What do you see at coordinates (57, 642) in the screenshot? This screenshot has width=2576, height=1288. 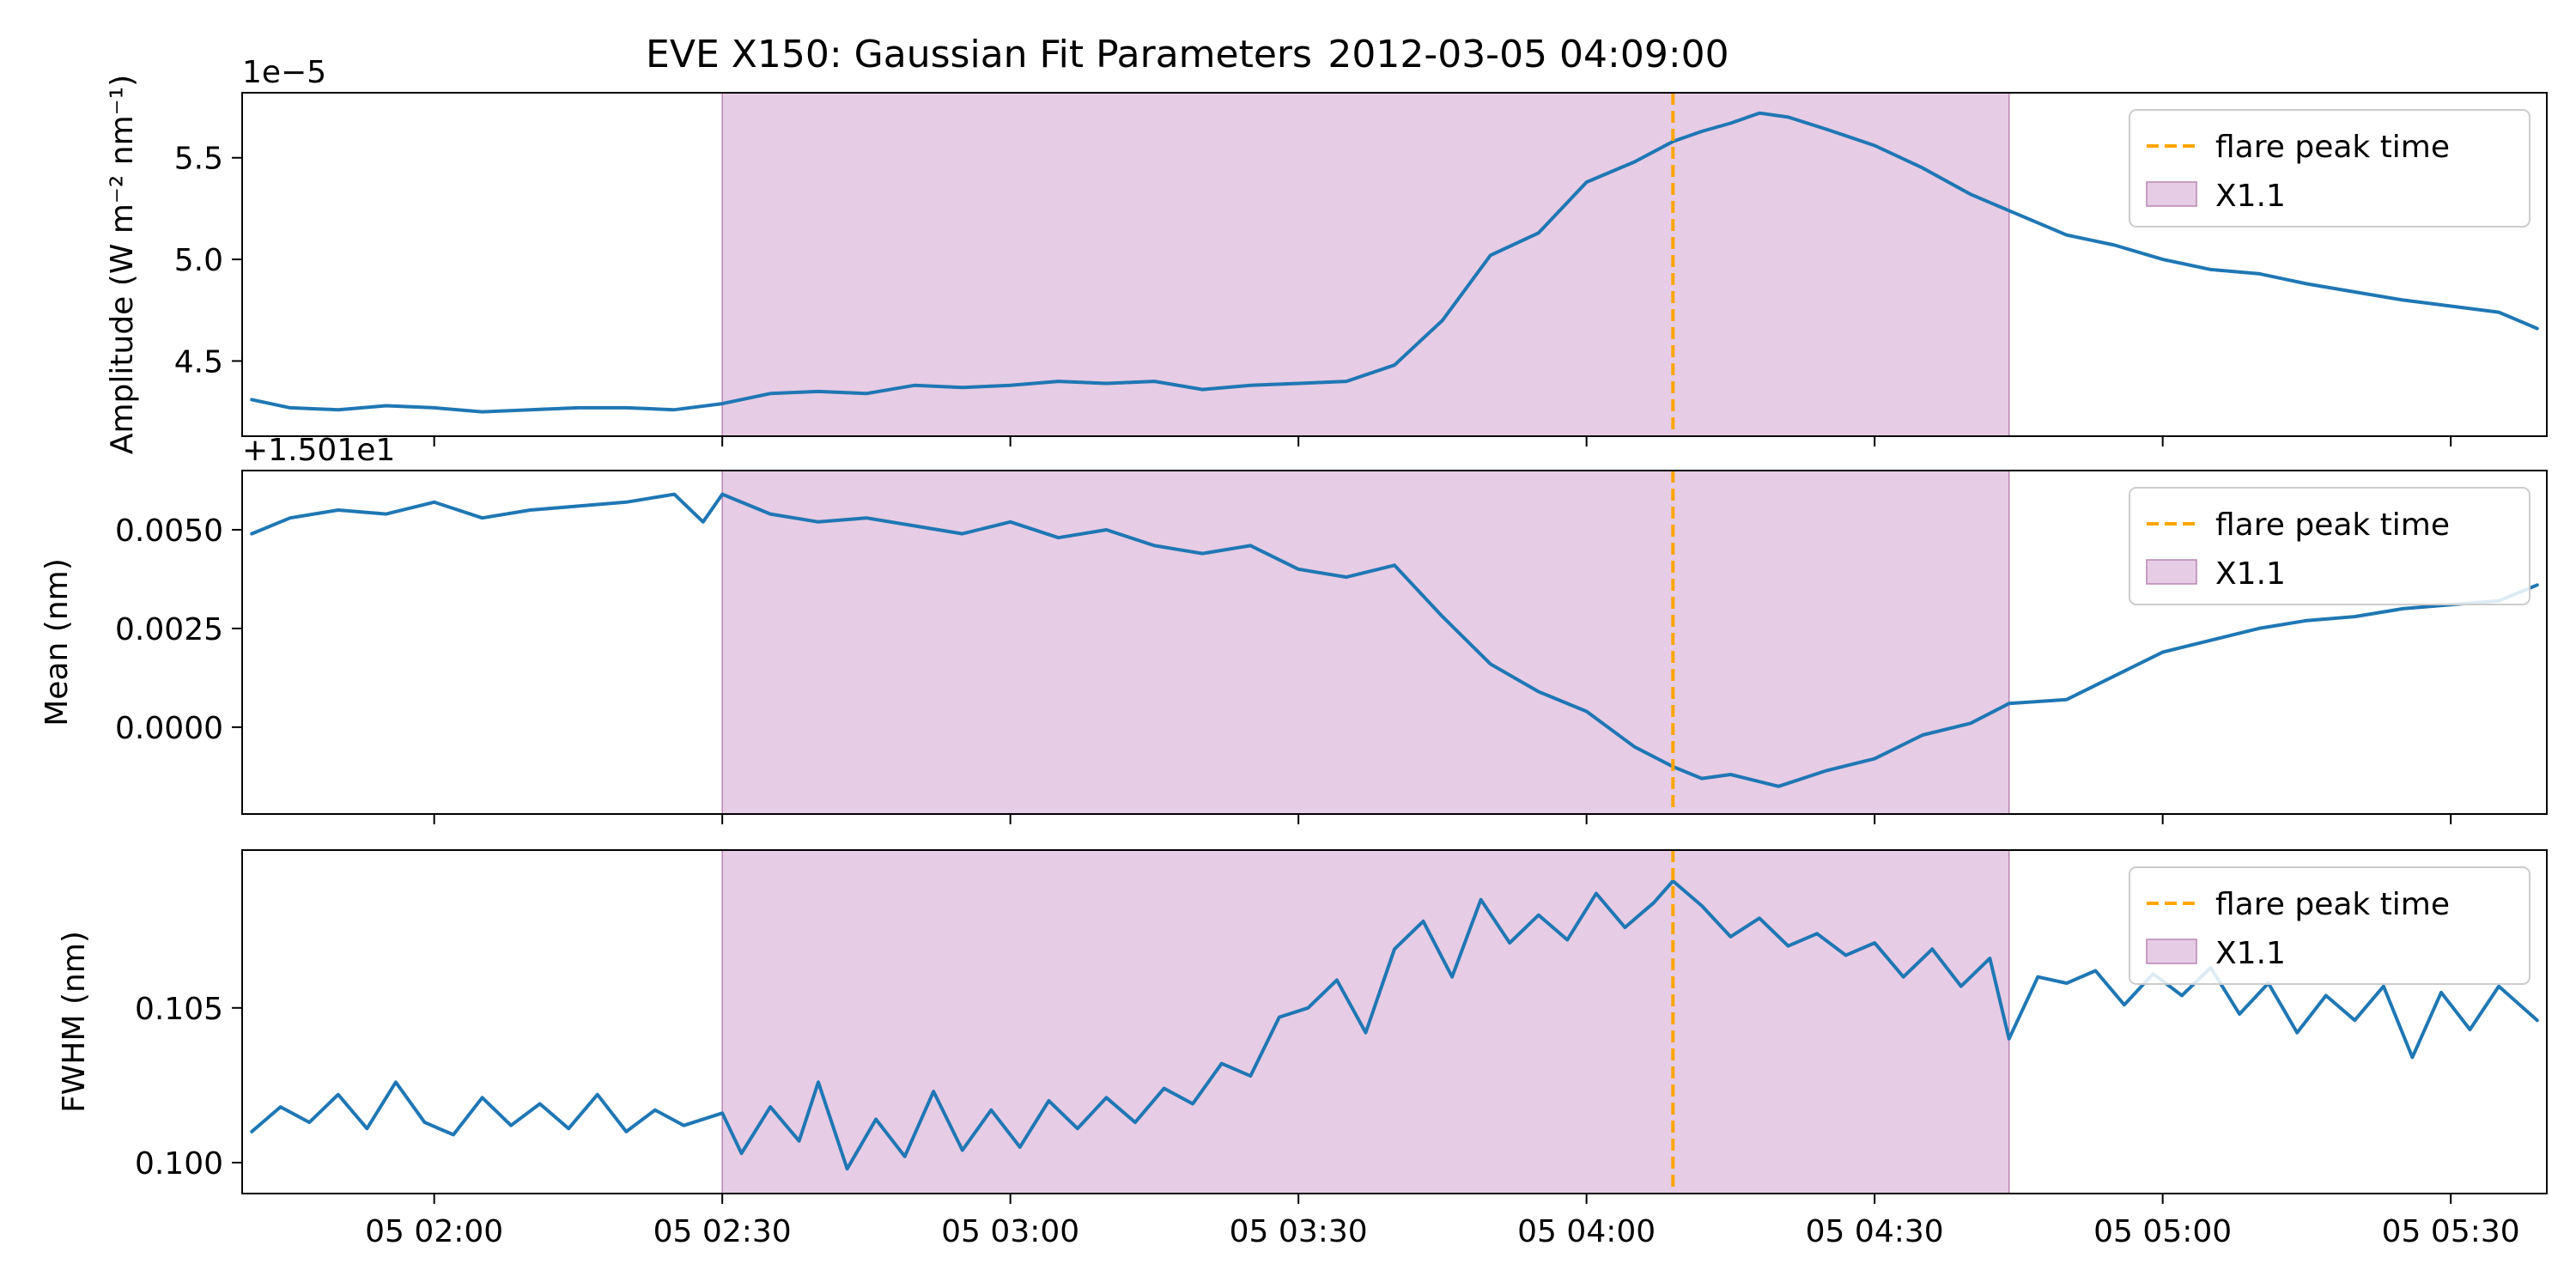 I see `y-axis-label: Mean (nm)` at bounding box center [57, 642].